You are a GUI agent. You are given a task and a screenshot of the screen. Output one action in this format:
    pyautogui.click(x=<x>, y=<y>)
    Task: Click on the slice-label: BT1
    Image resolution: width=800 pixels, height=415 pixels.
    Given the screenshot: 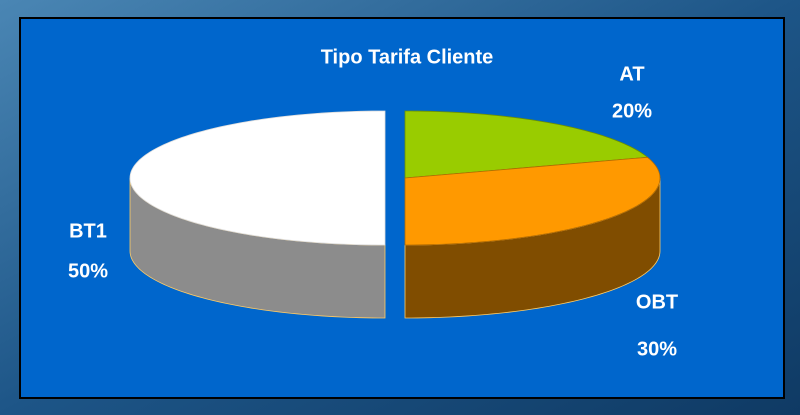 What is the action you would take?
    pyautogui.click(x=88, y=231)
    